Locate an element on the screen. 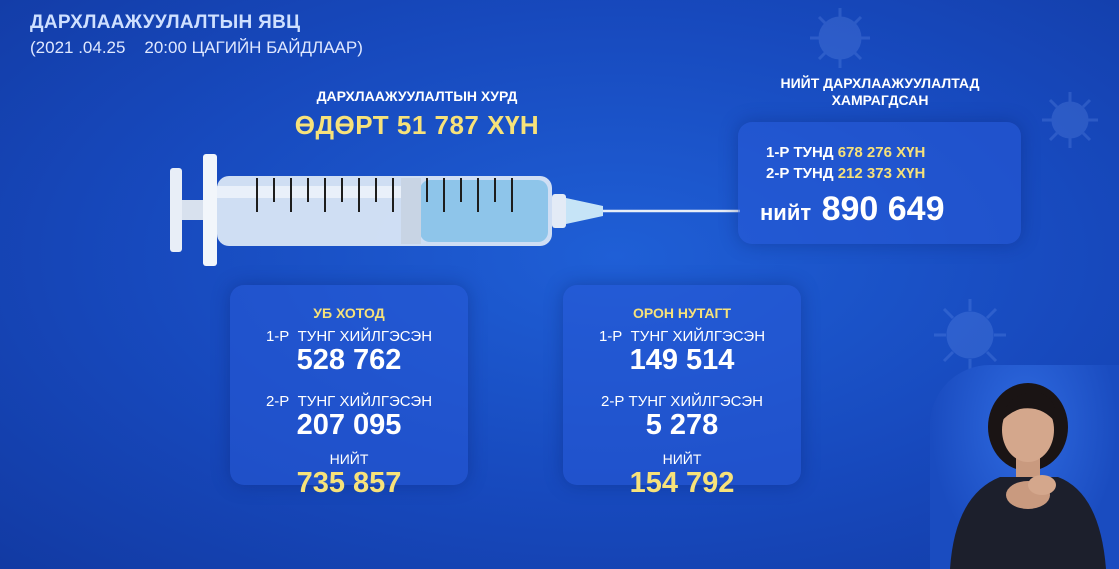  total-dose2: 2-Р ТУНД 212 373 ХҮН is located at coordinates (845, 173).